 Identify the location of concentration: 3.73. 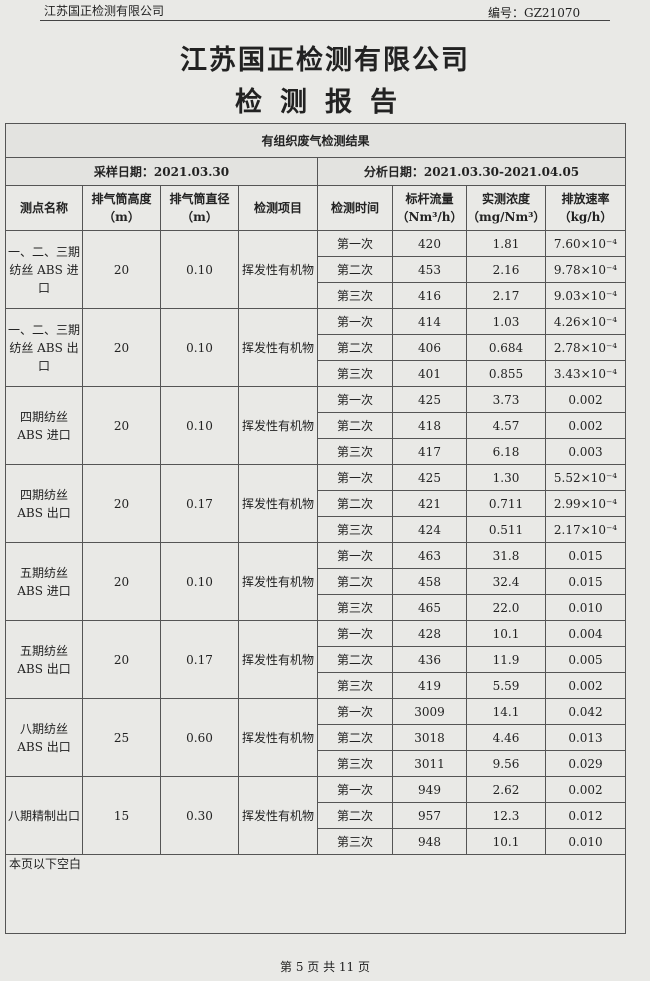
(506, 399).